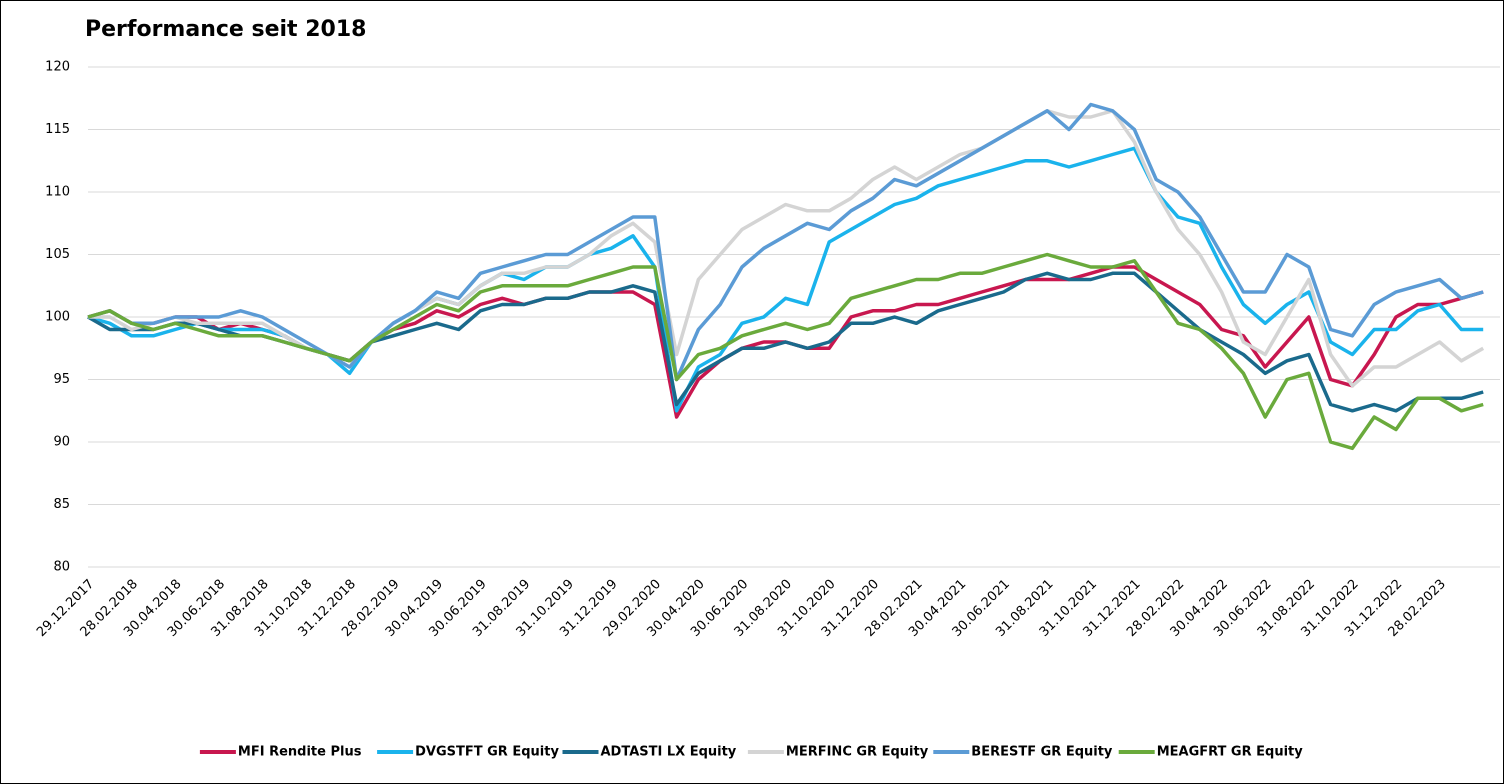 The image size is (1504, 784). Describe the element at coordinates (57, 254) in the screenshot. I see `y-tick-label: 105` at that location.